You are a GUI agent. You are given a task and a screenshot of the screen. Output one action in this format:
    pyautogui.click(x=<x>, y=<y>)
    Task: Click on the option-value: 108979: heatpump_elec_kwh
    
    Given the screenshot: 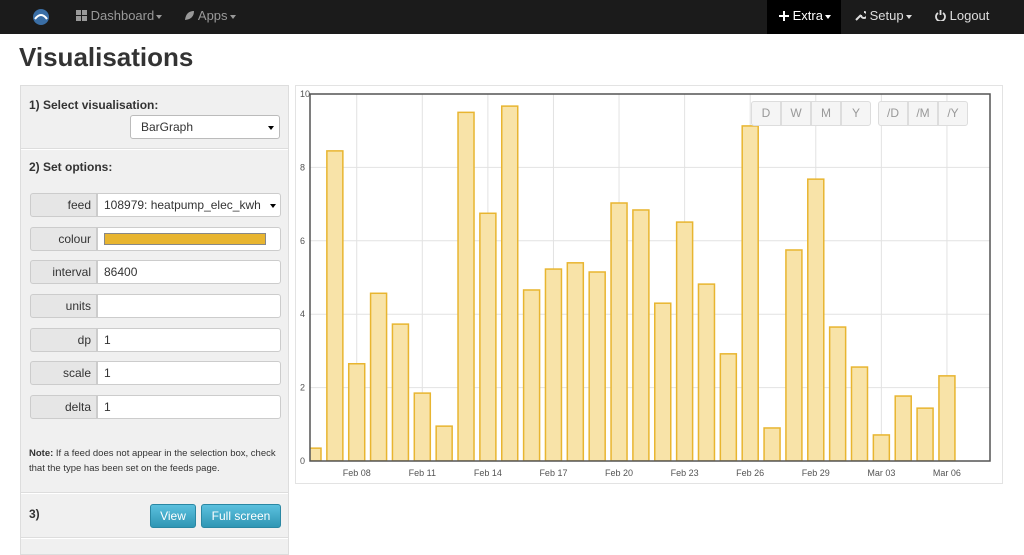 What is the action you would take?
    pyautogui.click(x=182, y=205)
    